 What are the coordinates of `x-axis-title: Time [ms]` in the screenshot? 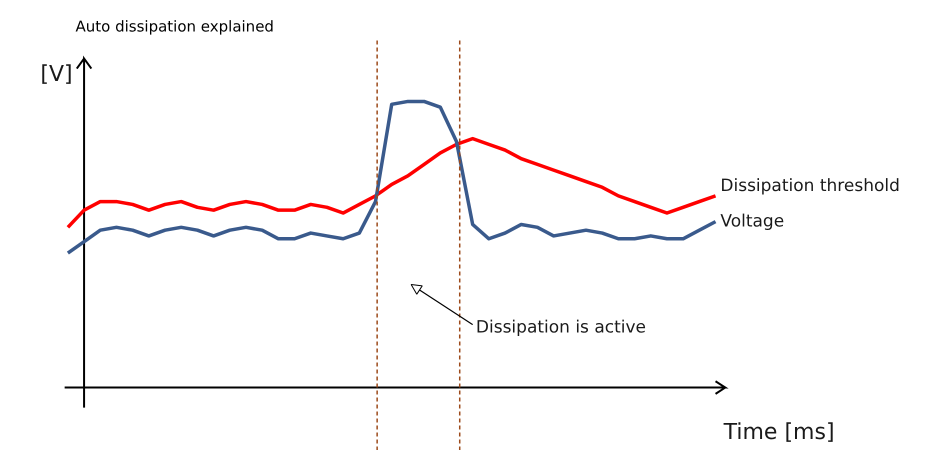 It's located at (778, 432).